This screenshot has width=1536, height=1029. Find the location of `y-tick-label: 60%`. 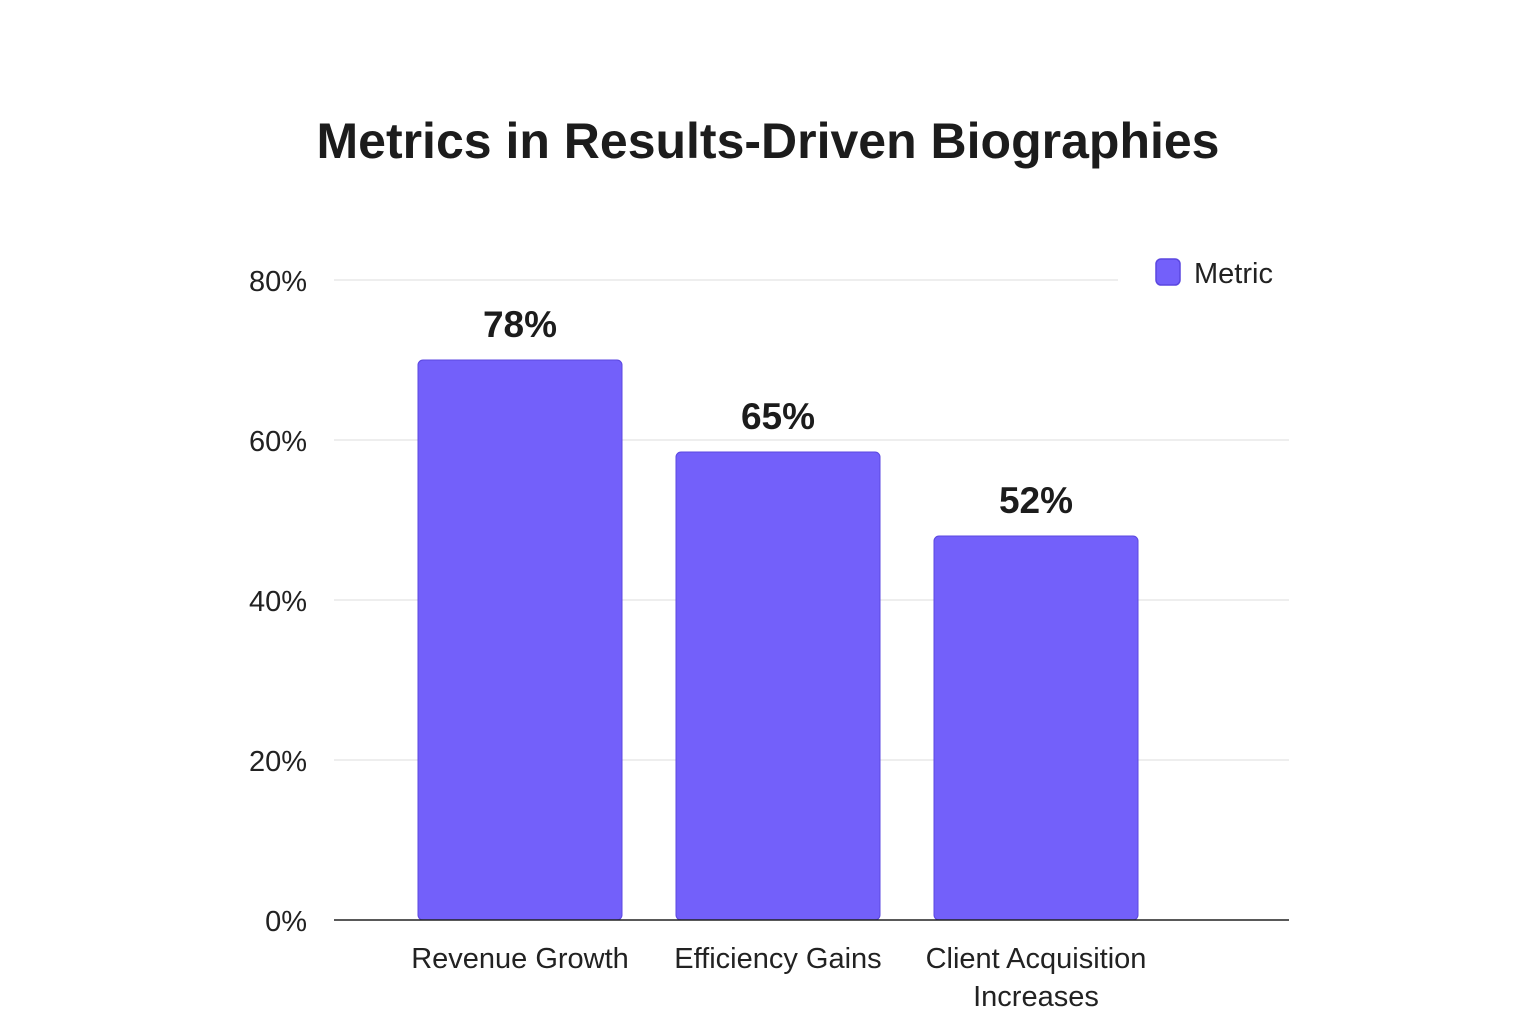

y-tick-label: 60% is located at coordinates (278, 442).